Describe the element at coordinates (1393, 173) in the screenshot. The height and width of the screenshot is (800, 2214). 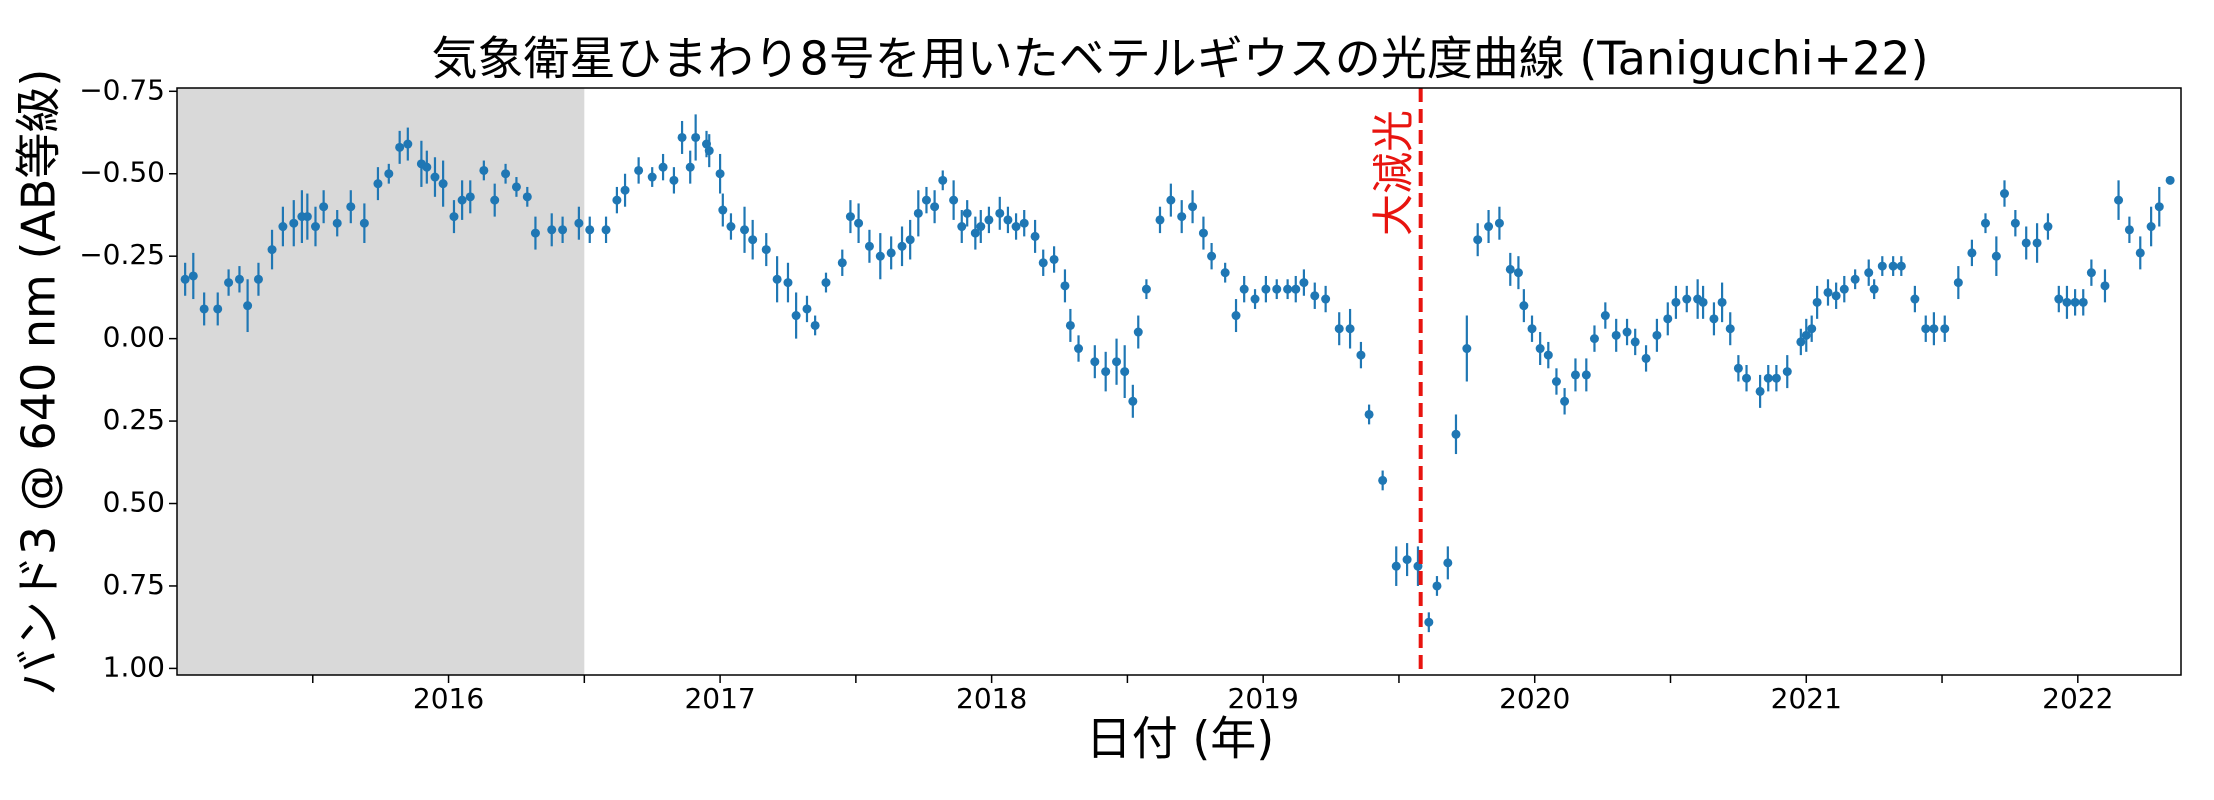
I see `event-label: 大減光` at that location.